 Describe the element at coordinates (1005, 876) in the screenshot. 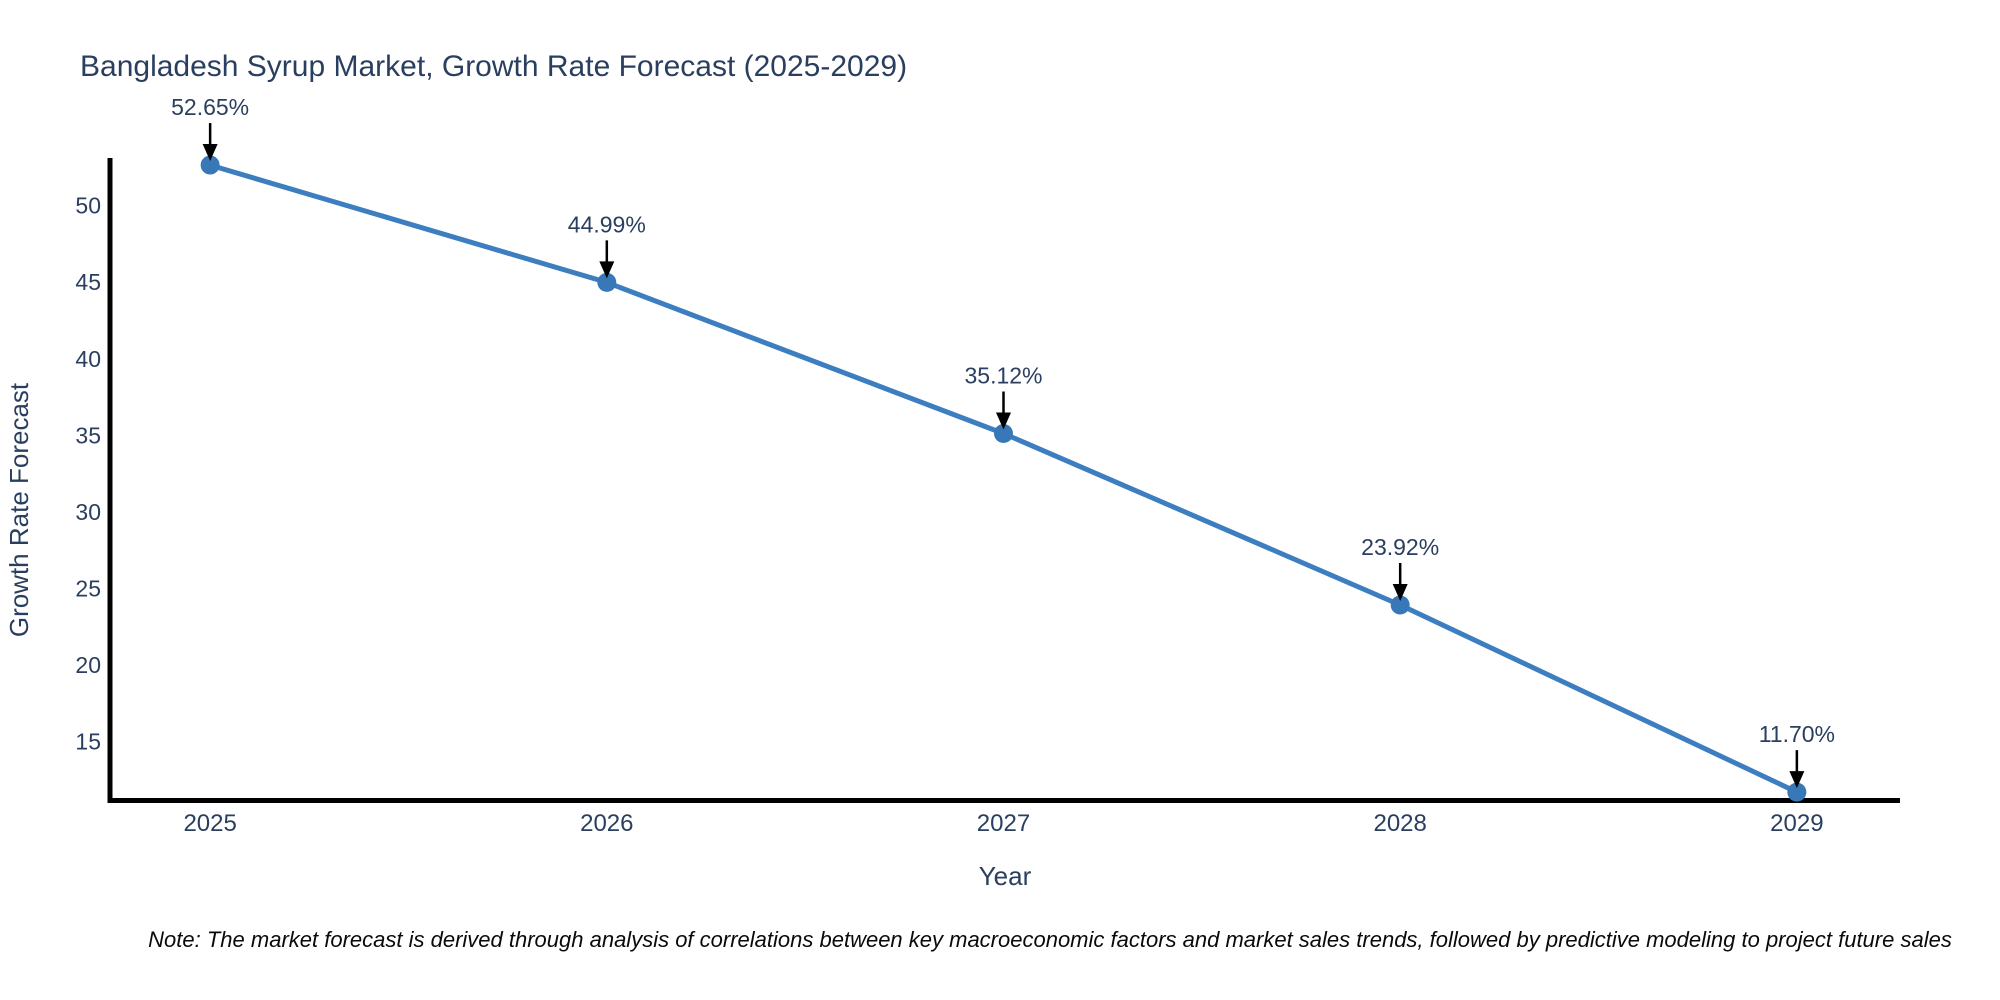

I see `x-axis-title: Year` at that location.